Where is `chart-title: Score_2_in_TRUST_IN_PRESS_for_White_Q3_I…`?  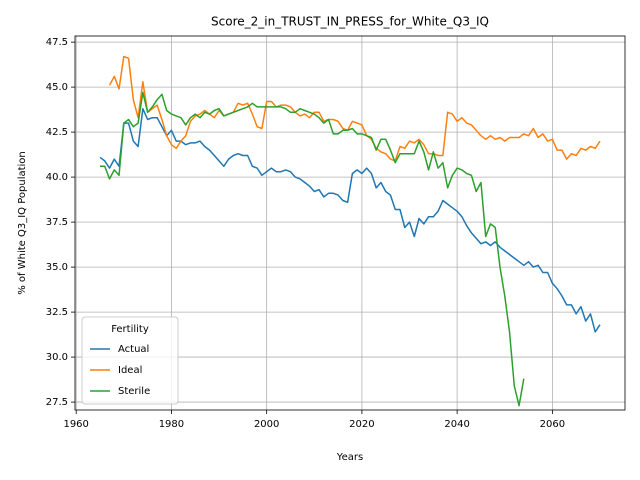
chart-title: Score_2_in_TRUST_IN_PRESS_for_White_Q3_I… is located at coordinates (350, 22).